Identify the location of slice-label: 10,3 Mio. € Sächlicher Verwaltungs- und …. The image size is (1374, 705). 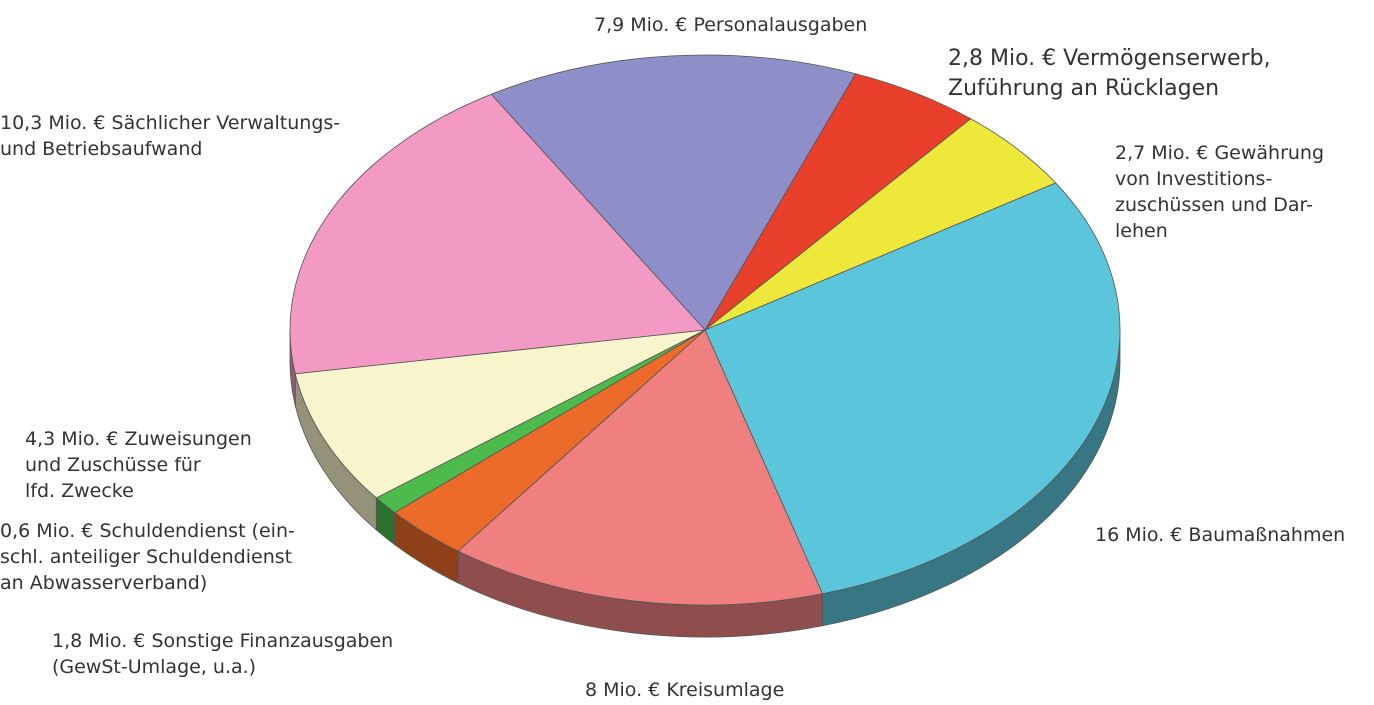
(170, 136).